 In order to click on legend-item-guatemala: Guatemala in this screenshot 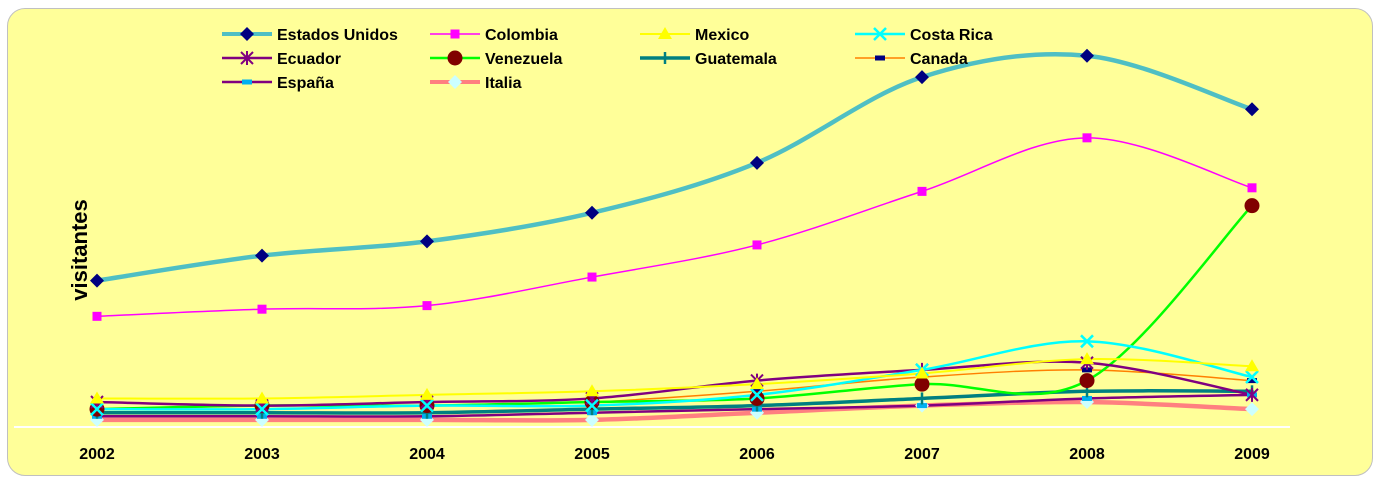, I will do `click(708, 59)`.